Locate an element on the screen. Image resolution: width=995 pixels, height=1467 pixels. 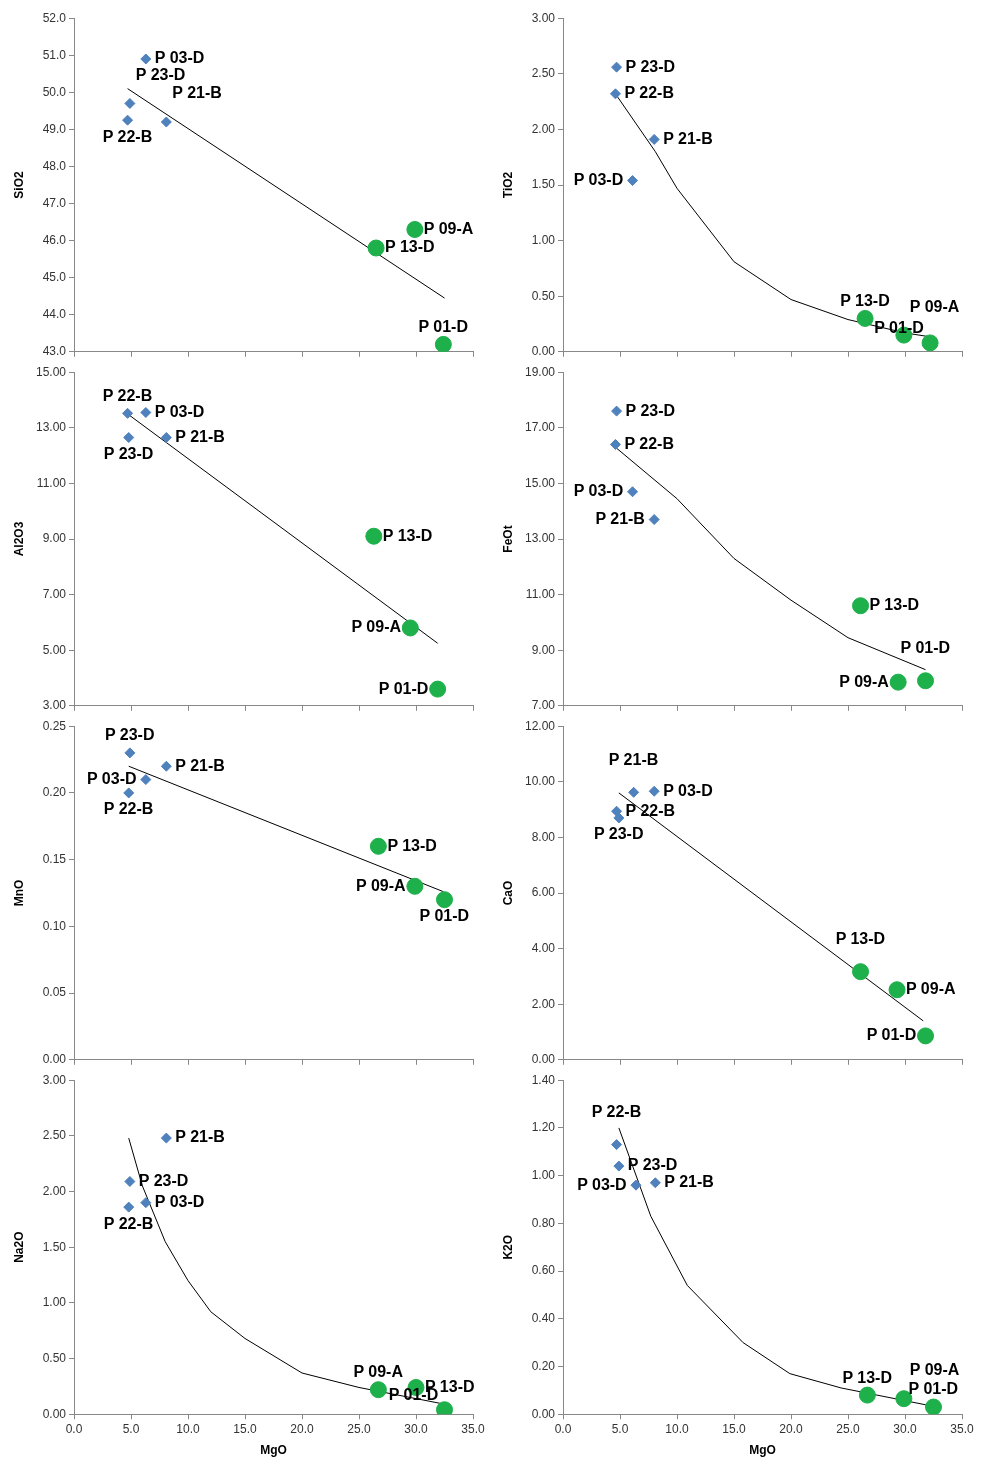
y-tick-label: 2.50 is located at coordinates (54, 1135).